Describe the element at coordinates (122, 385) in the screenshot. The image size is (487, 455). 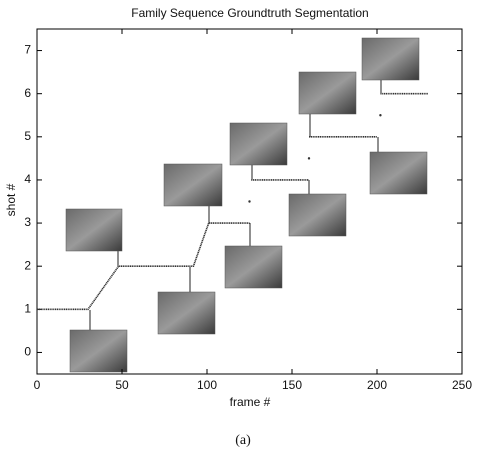
I see `x-tick-label: 50` at that location.